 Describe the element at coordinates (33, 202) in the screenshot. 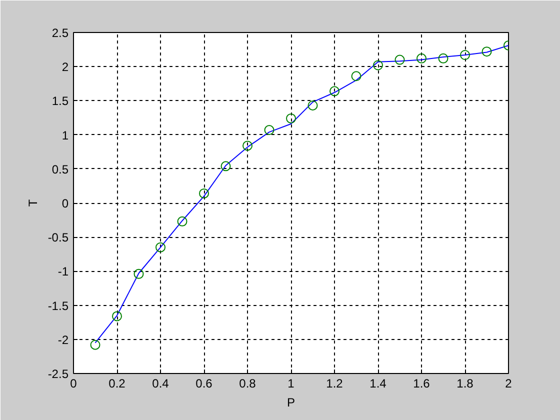

I see `y-axis-title: T` at that location.